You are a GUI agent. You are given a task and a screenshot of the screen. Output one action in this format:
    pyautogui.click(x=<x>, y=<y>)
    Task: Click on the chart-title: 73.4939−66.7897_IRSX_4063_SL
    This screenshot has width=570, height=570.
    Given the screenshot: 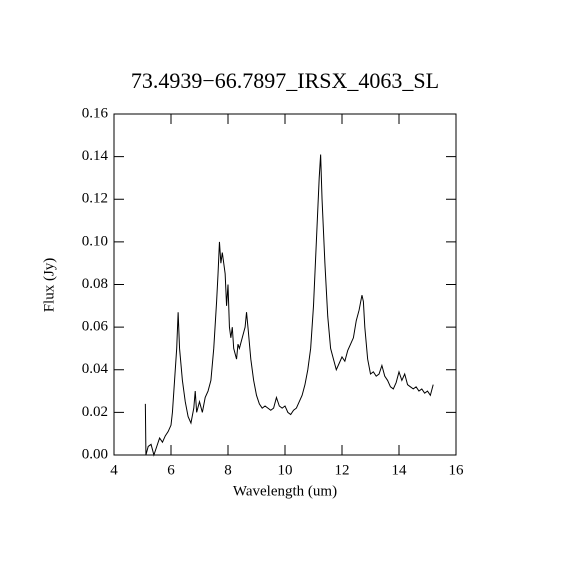 What is the action you would take?
    pyautogui.click(x=285, y=80)
    